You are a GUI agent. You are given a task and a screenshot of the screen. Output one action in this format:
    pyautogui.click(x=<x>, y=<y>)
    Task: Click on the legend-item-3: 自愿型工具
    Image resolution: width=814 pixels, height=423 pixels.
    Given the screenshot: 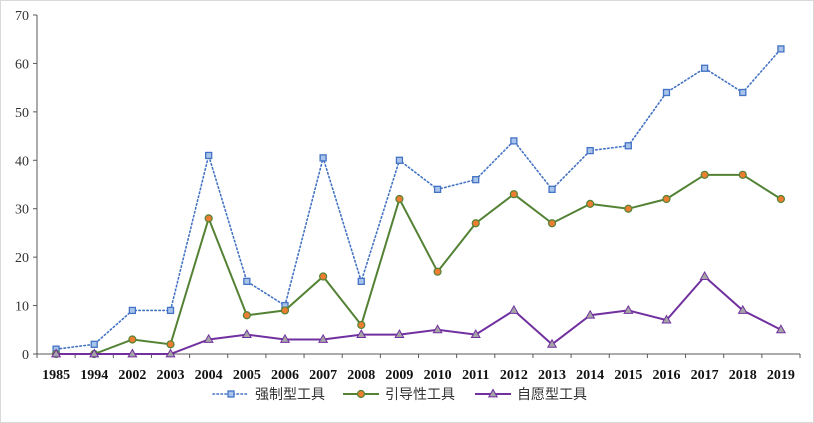 What is the action you would take?
    pyautogui.click(x=531, y=395)
    